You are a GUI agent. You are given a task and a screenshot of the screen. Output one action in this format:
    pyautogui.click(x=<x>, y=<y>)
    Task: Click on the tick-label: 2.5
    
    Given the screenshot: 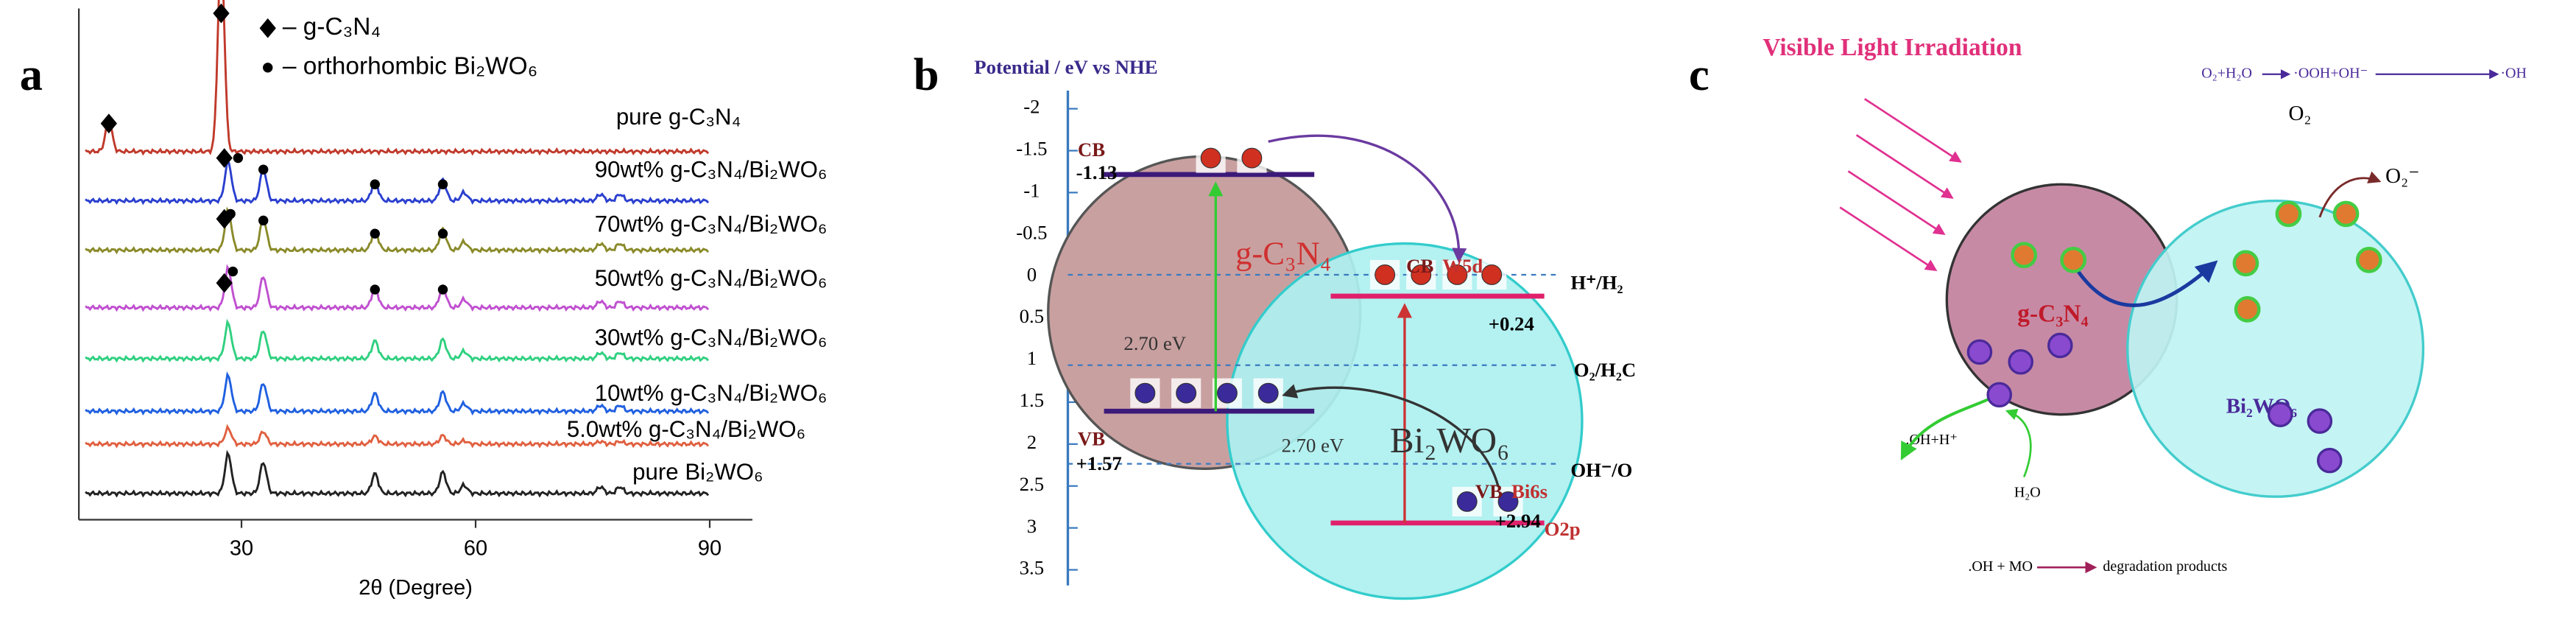 What is the action you would take?
    pyautogui.click(x=1032, y=484)
    